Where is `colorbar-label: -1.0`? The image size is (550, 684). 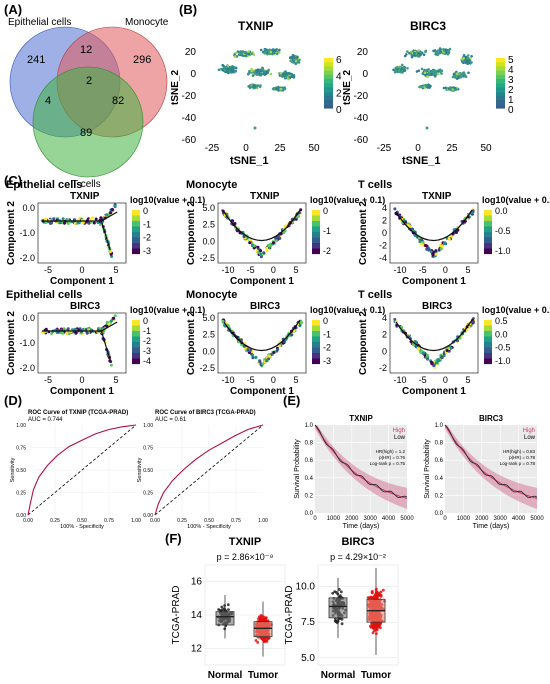 colorbar-label: -1.0 is located at coordinates (503, 361).